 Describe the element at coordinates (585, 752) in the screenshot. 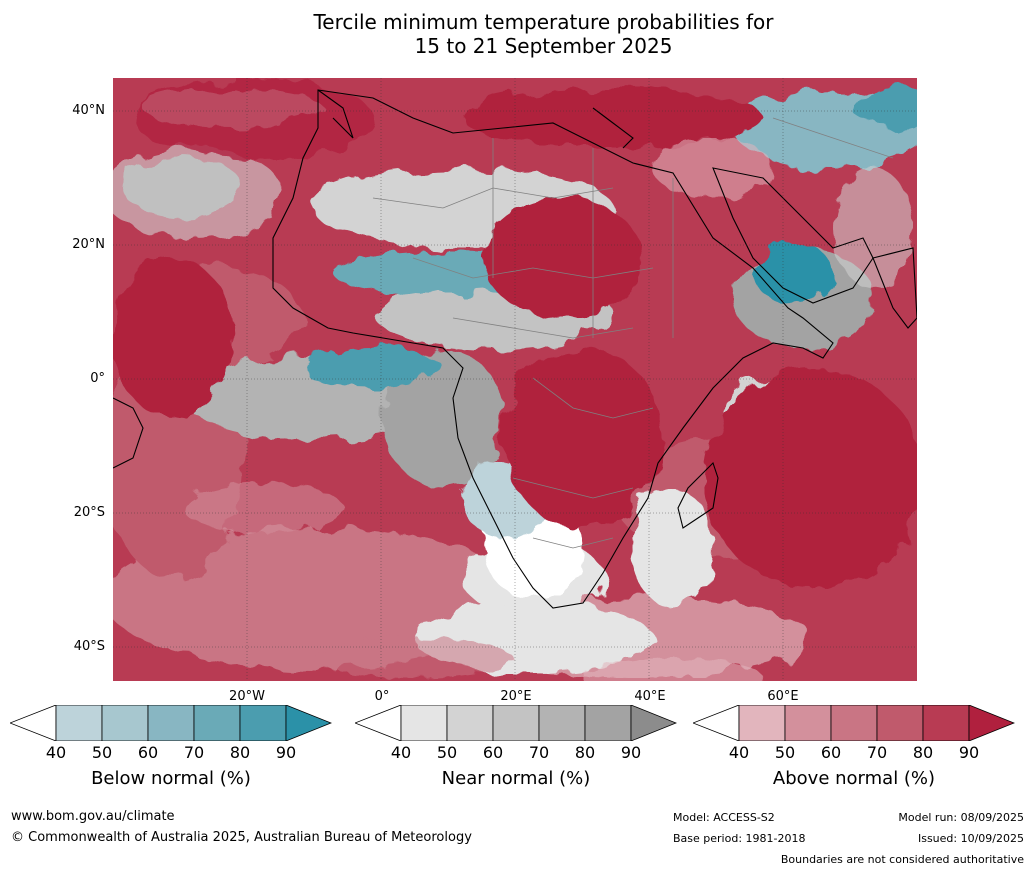

I see `near-tick-80: 80` at that location.